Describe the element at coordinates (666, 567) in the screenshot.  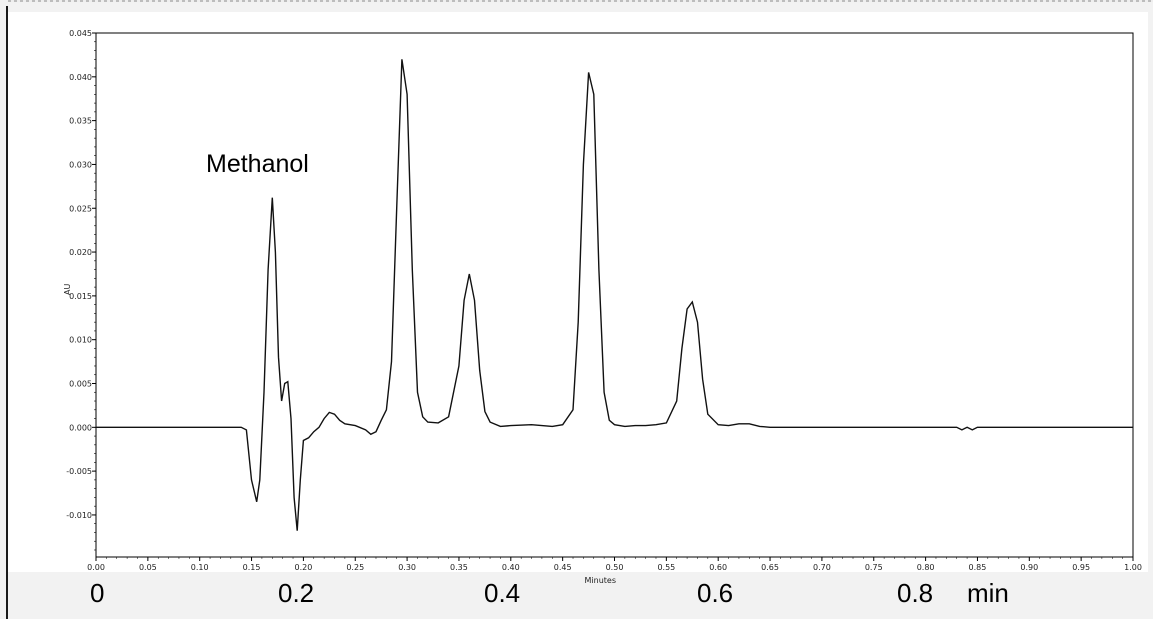
I see `x-tick-label: 0.55` at that location.